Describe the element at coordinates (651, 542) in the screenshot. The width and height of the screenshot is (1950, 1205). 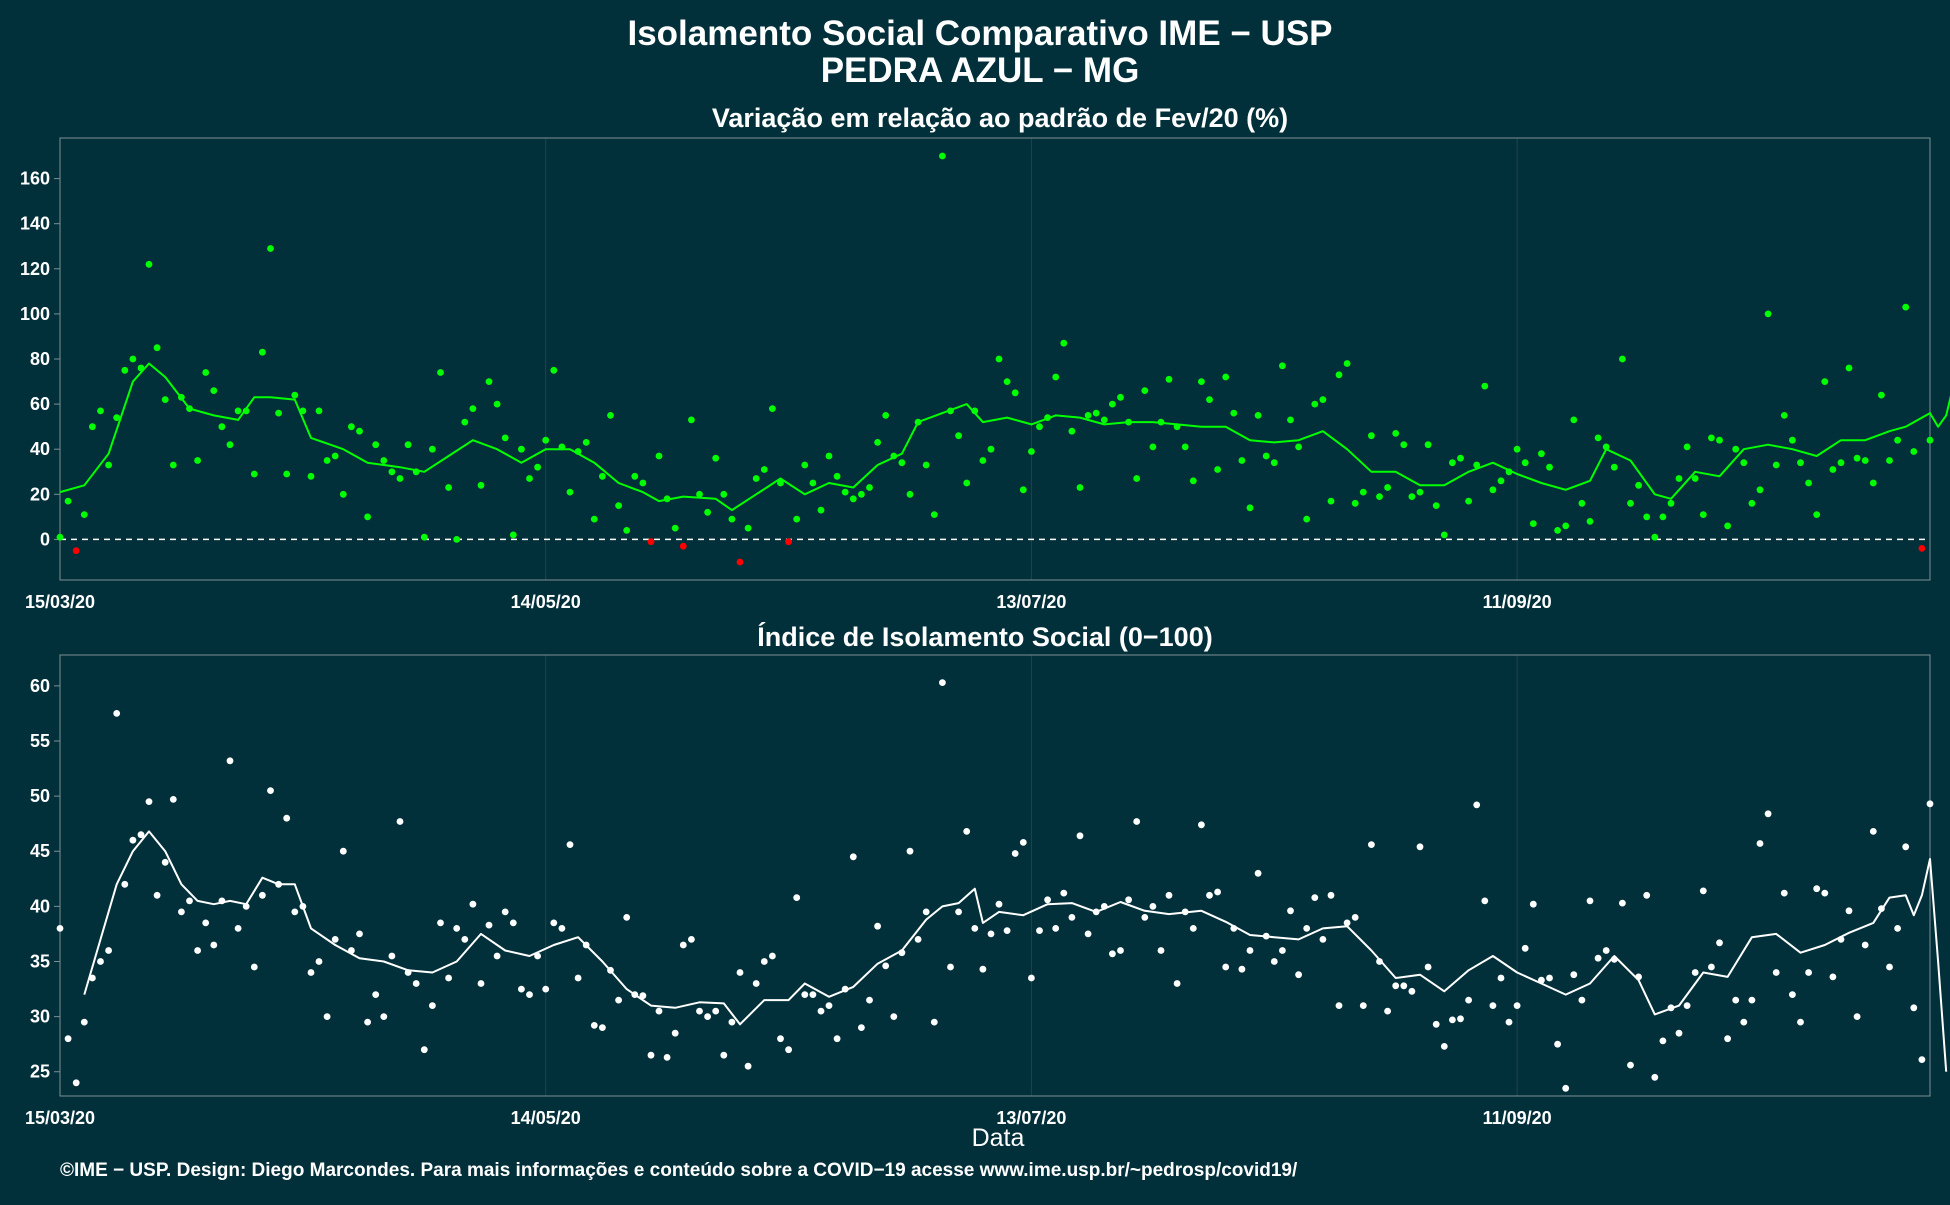
I see `data-point-negative` at that location.